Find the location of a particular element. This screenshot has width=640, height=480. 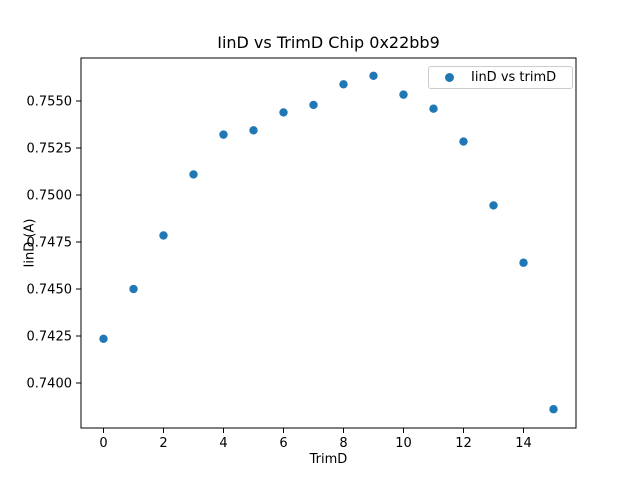

y-tick-label: 0.7425 is located at coordinates (50, 336).